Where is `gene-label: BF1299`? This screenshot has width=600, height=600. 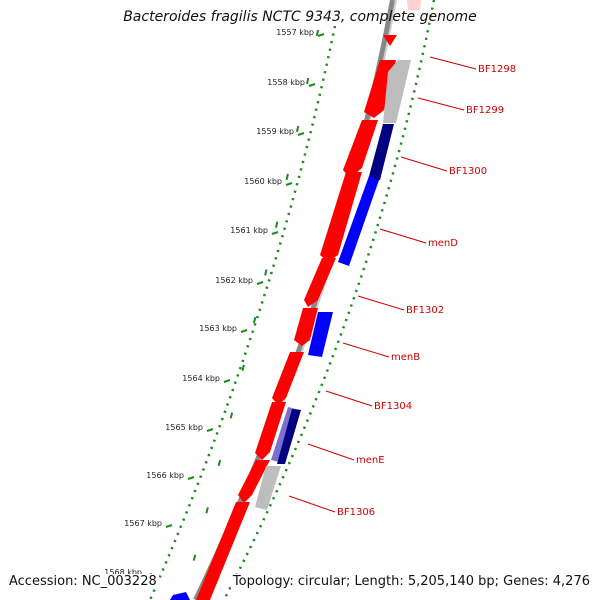
gene-label: BF1299 is located at coordinates (485, 110).